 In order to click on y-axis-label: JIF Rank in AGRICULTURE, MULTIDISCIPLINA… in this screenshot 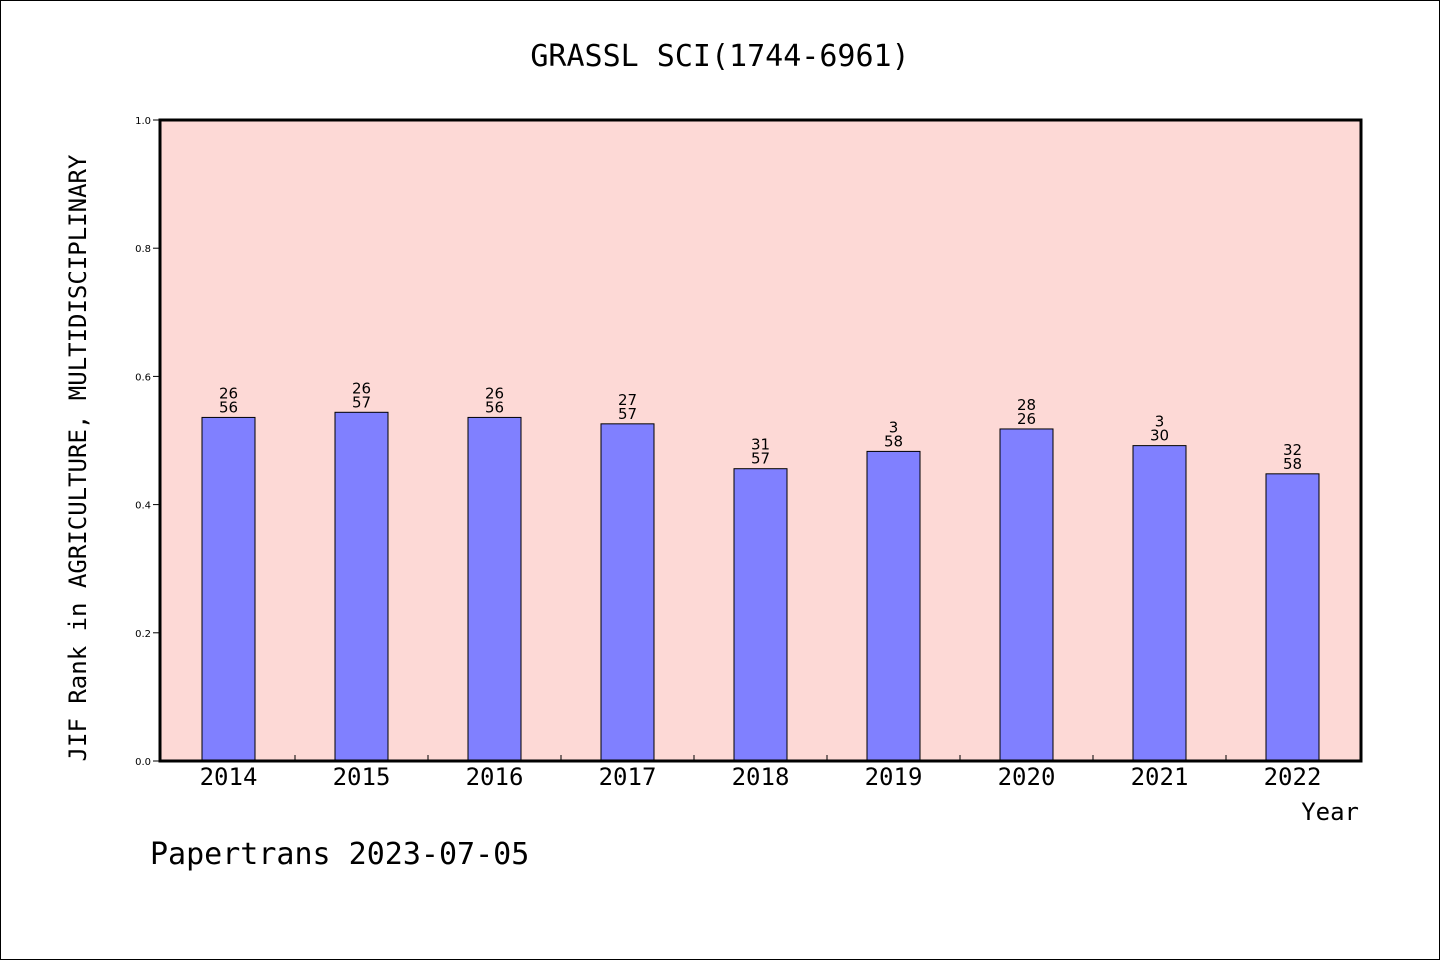, I will do `click(78, 457)`.